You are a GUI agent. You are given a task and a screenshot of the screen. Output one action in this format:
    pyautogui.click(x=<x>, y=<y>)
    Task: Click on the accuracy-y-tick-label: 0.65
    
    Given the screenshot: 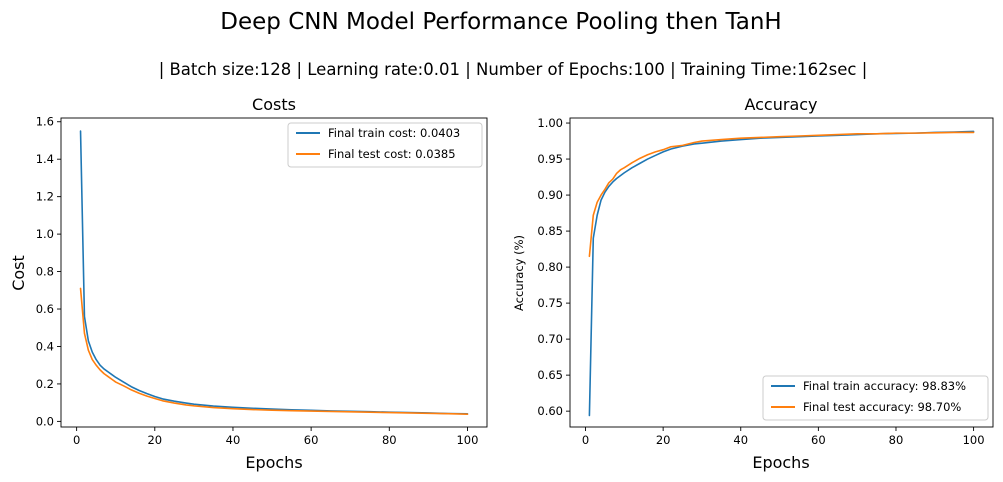 What is the action you would take?
    pyautogui.click(x=550, y=375)
    